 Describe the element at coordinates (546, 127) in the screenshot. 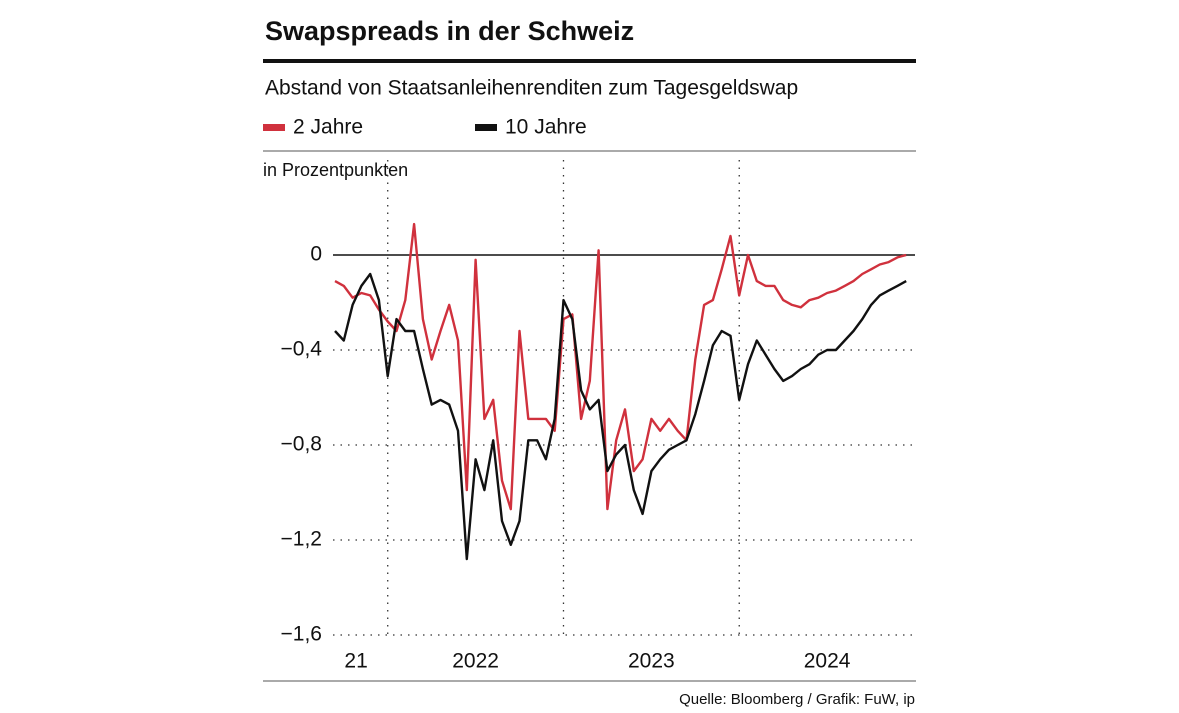

I see `legend-label: 10 Jahre` at that location.